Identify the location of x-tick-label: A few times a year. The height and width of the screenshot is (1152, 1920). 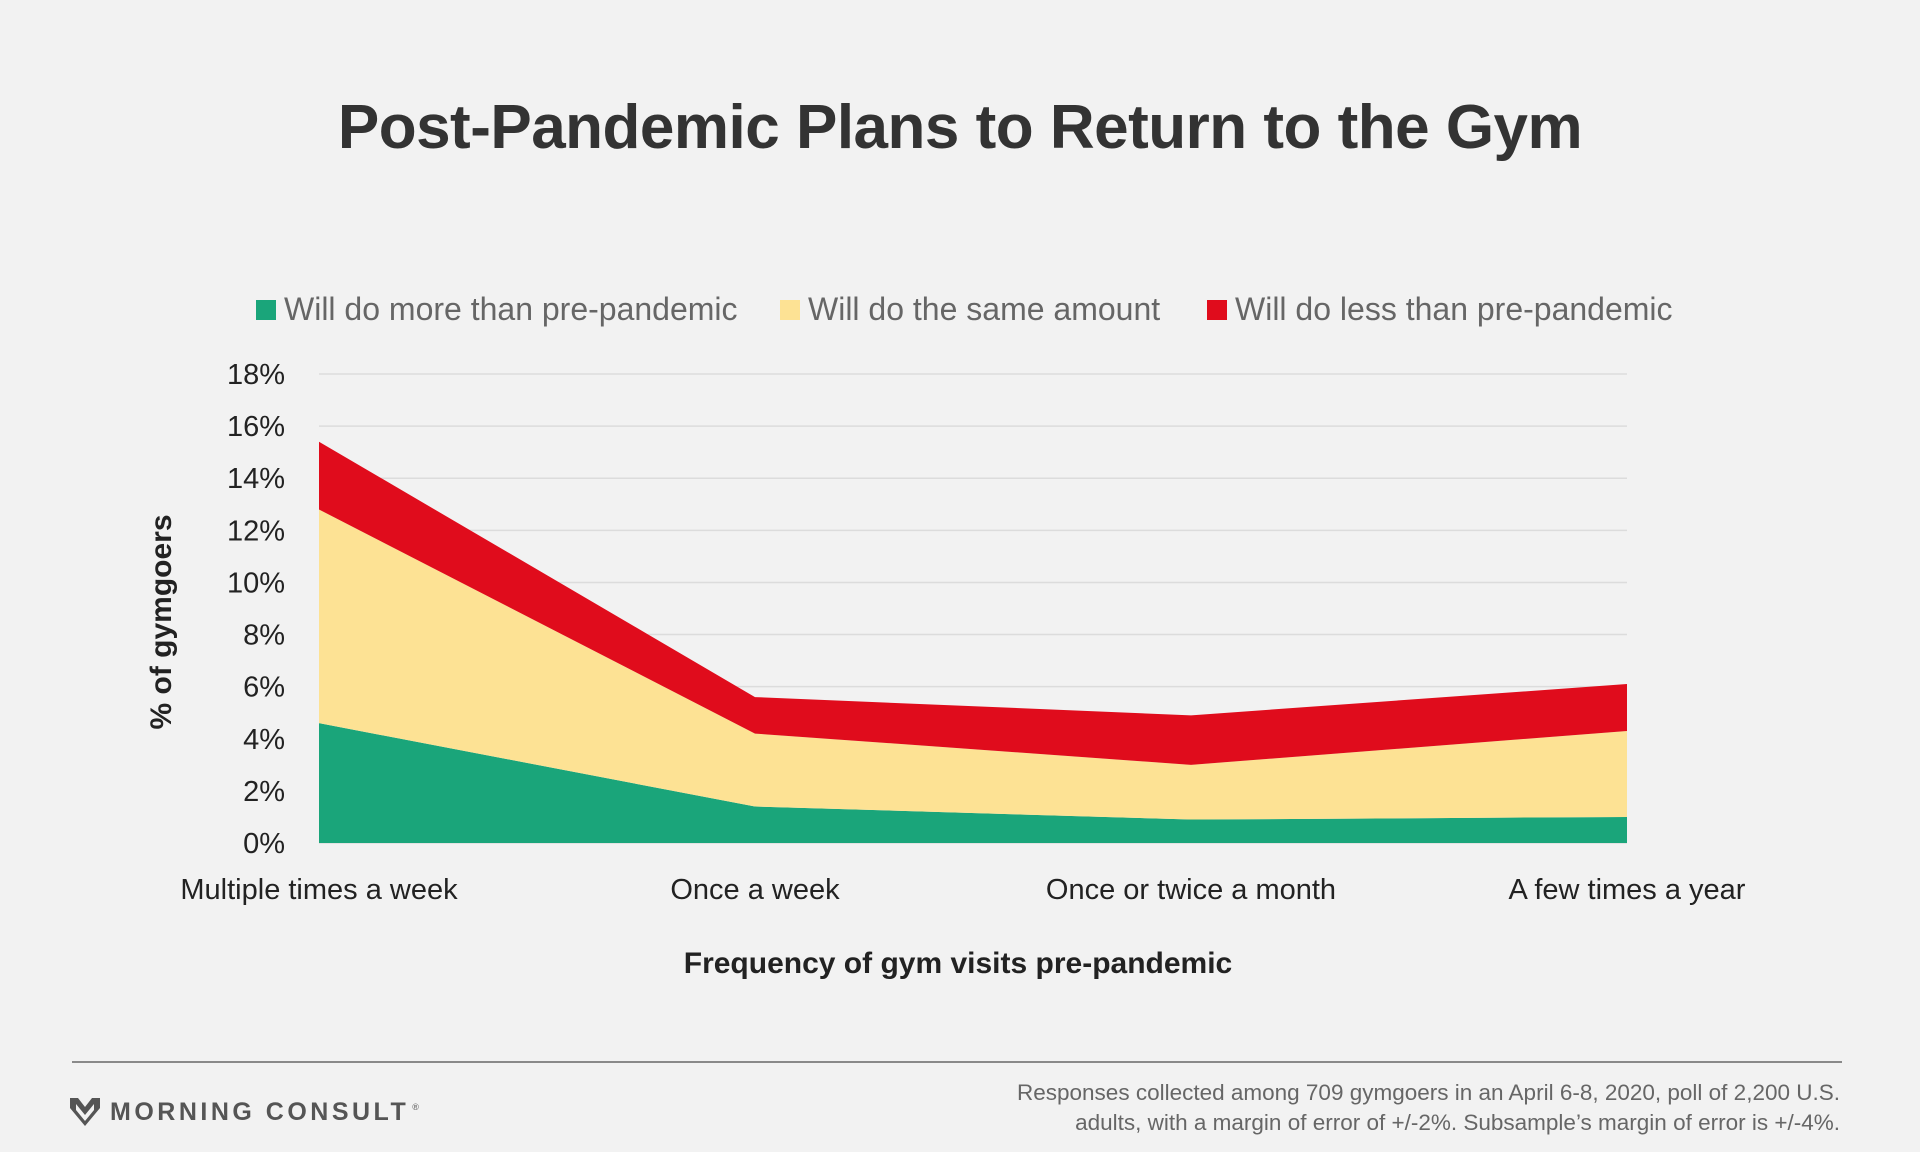
(1627, 890).